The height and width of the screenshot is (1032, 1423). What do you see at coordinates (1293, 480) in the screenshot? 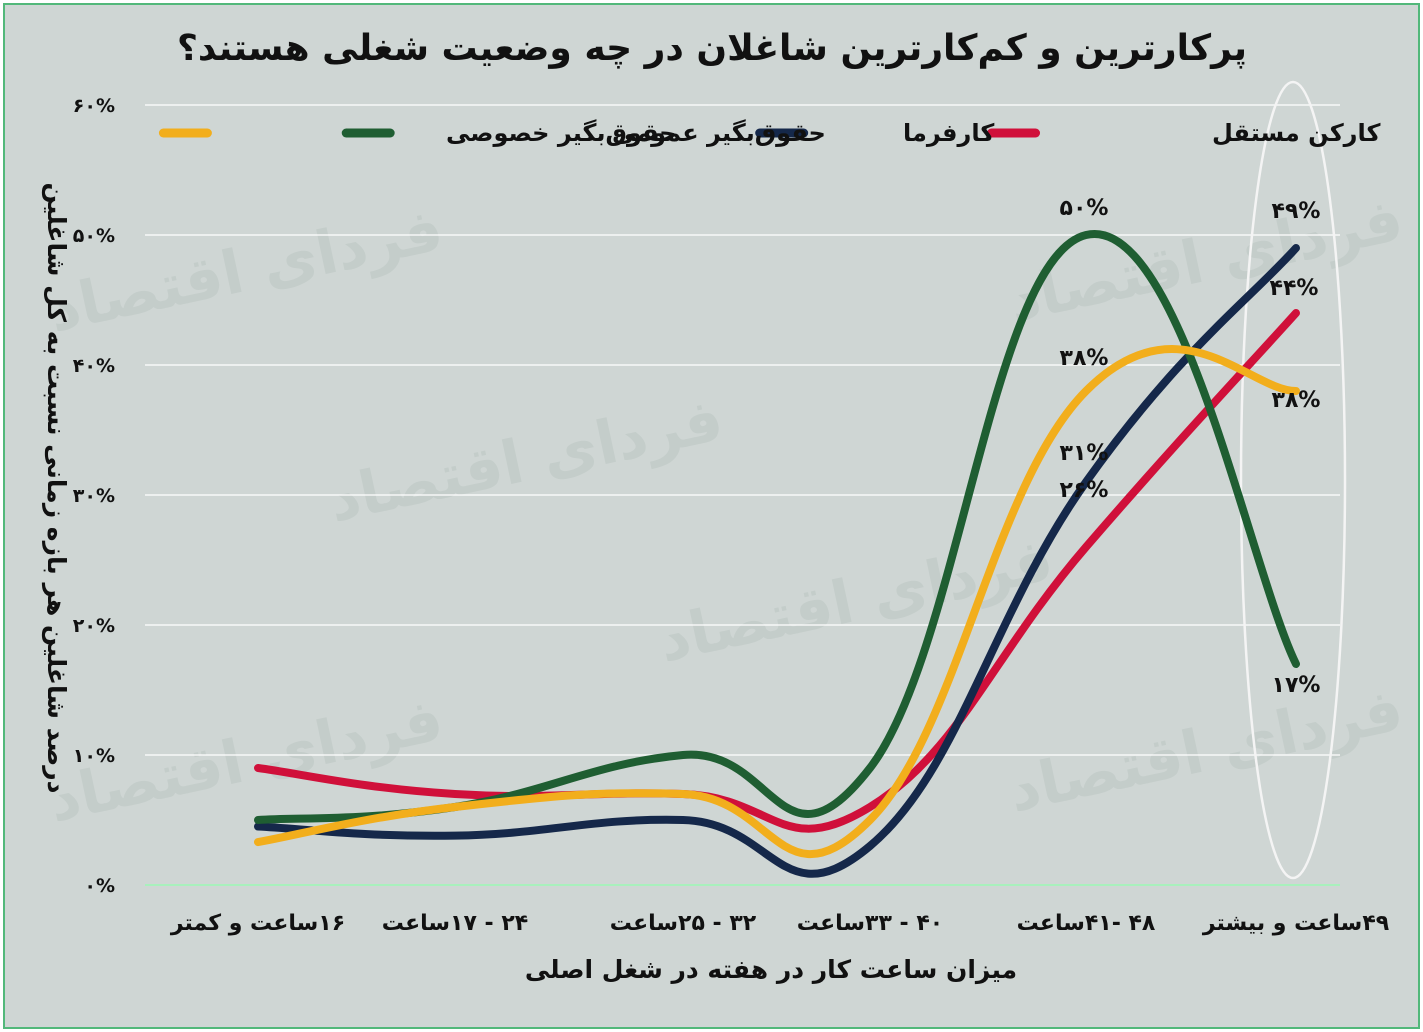
I see `highlight-ellipse` at bounding box center [1293, 480].